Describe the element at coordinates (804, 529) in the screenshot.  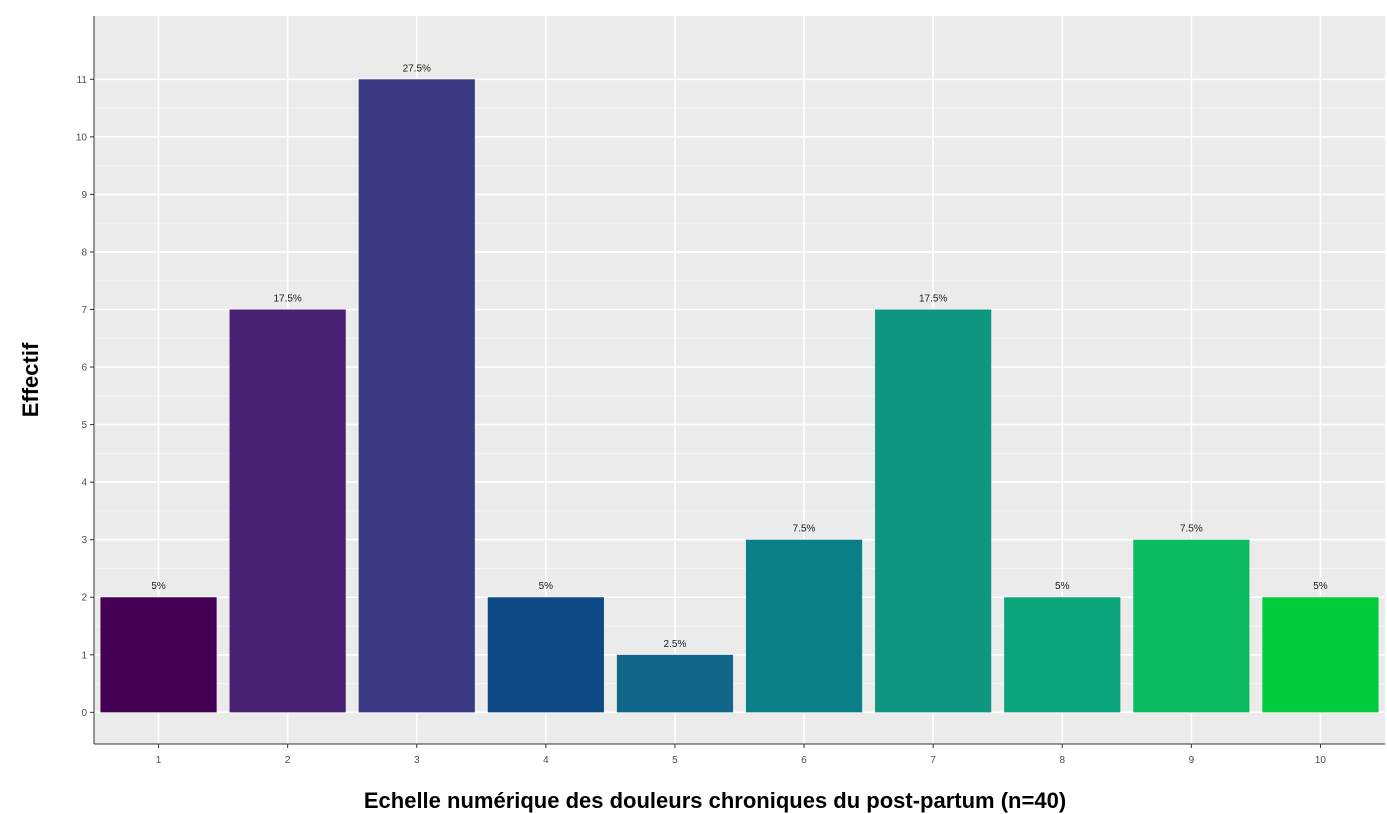
I see `bar-label-6: 7.5%` at that location.